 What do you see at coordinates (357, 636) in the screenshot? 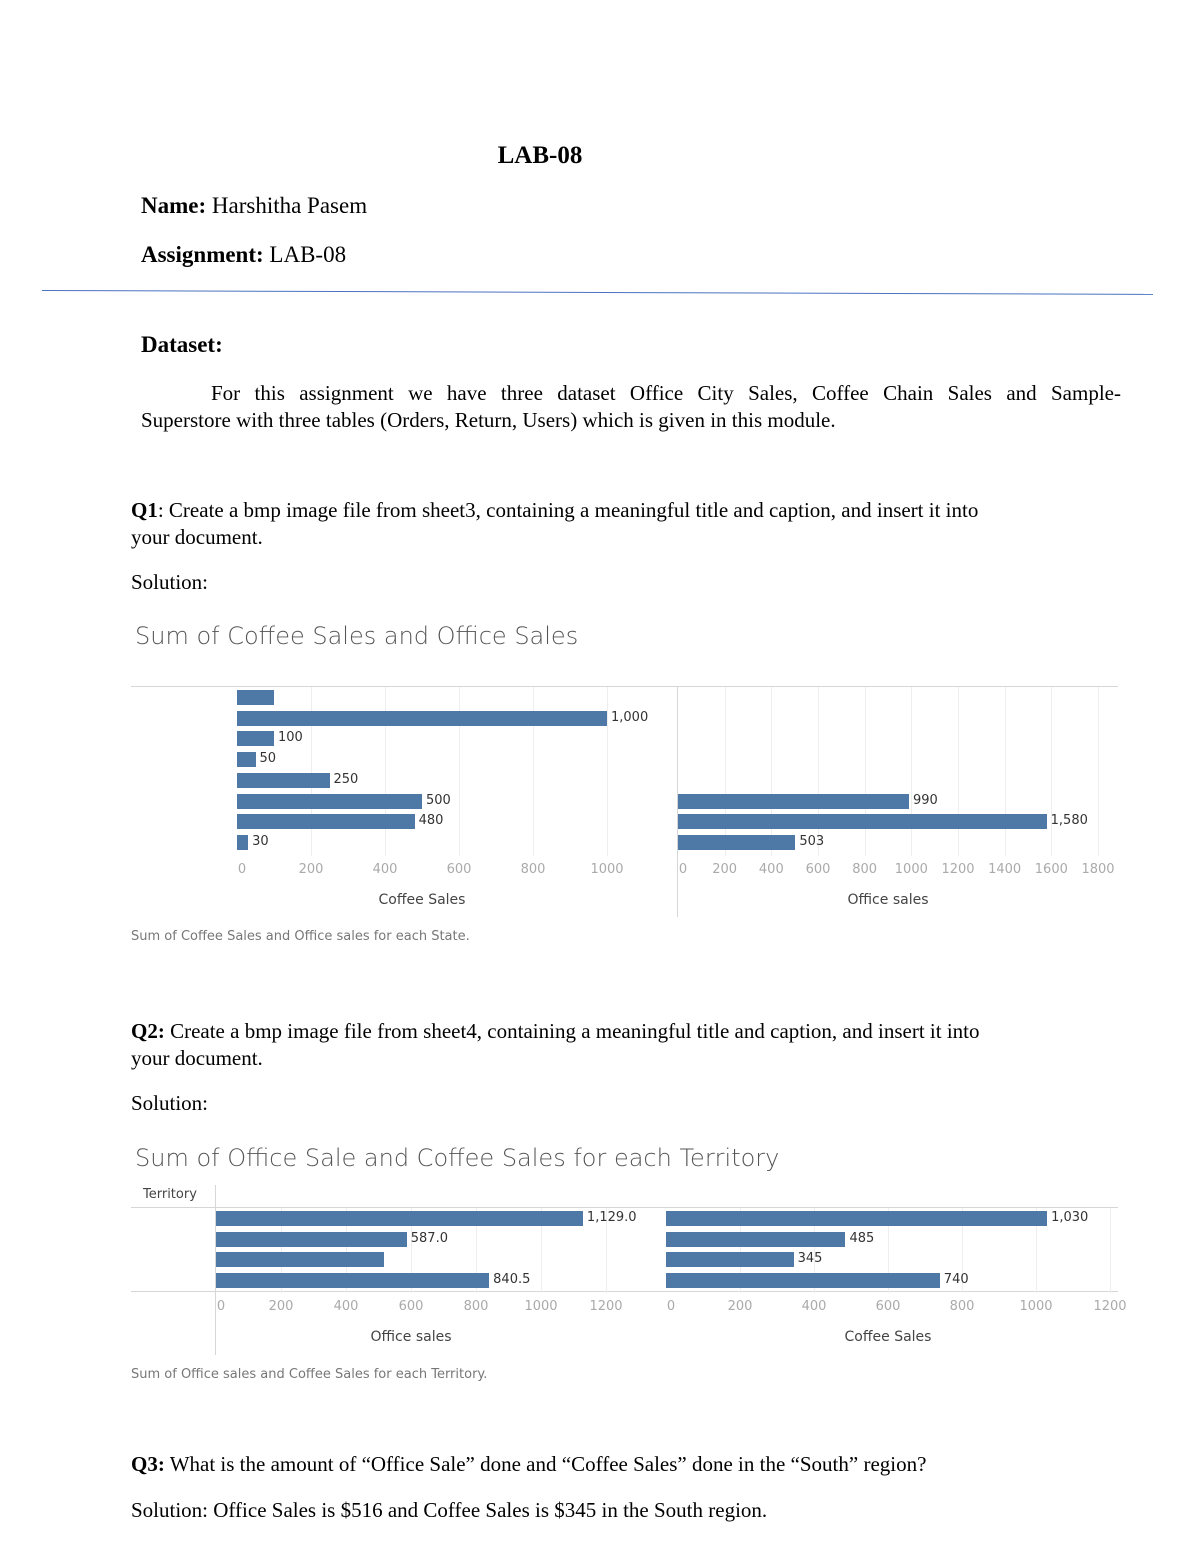
I see `chart-title: Sum of Coffee Sales and Office Sales` at bounding box center [357, 636].